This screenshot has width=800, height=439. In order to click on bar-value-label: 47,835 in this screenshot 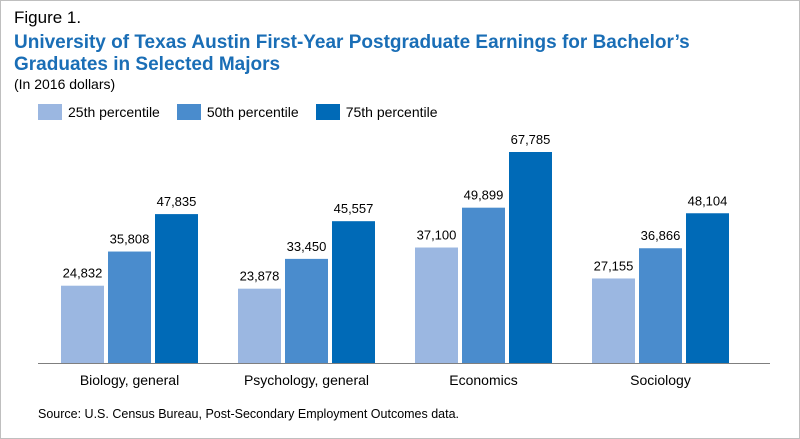, I will do `click(177, 201)`.